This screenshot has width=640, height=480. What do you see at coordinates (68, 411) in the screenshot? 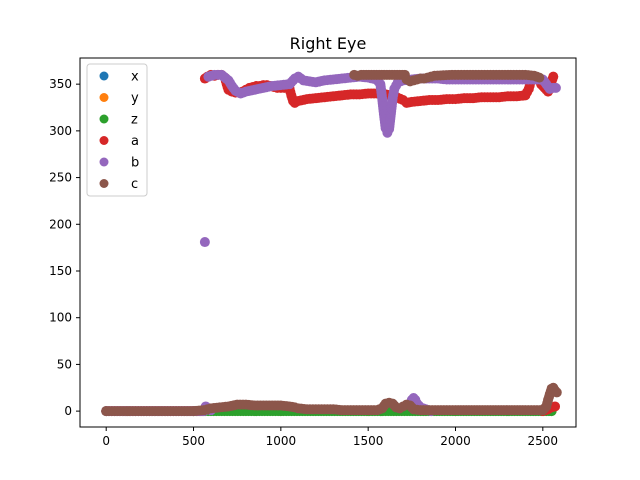
I see `y-tick-label: 0` at bounding box center [68, 411].